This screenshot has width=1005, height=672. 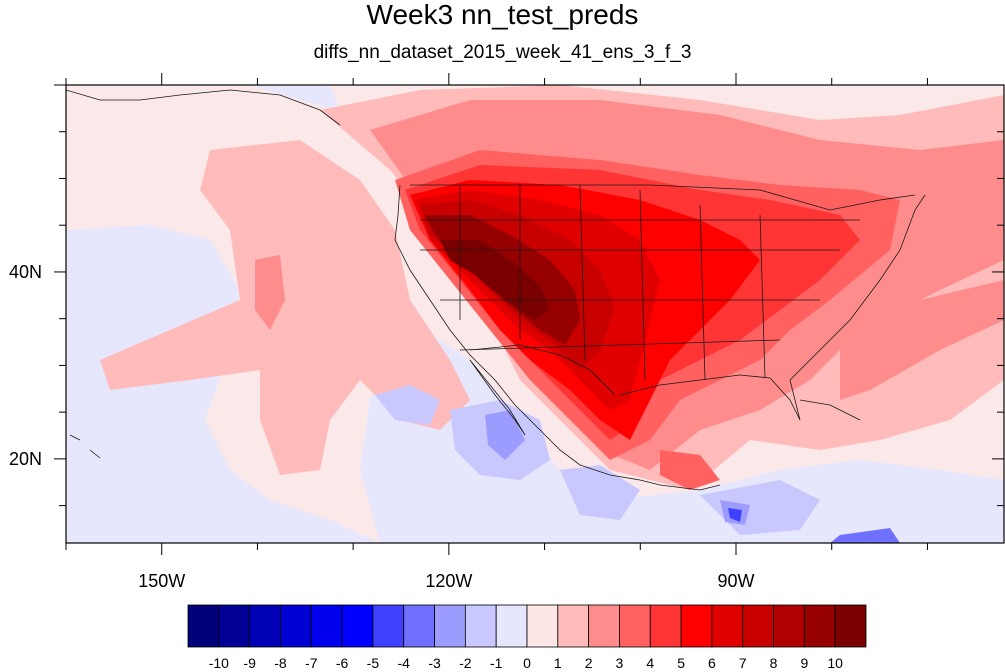 What do you see at coordinates (496, 663) in the screenshot?
I see `colorbar-label: -1` at bounding box center [496, 663].